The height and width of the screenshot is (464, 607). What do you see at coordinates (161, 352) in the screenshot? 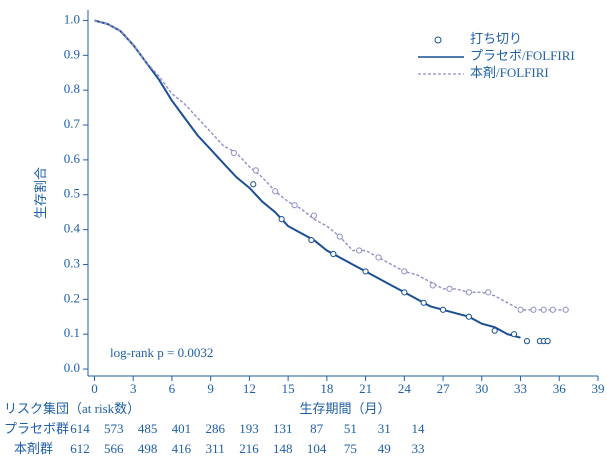
I see `annotation: log-rank p = 0.0032` at bounding box center [161, 352].